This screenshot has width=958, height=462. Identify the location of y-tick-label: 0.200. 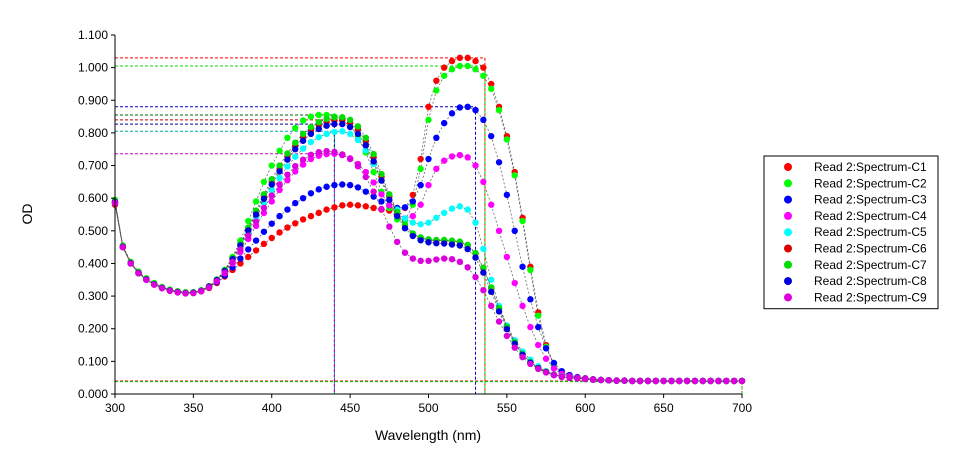
(93, 329).